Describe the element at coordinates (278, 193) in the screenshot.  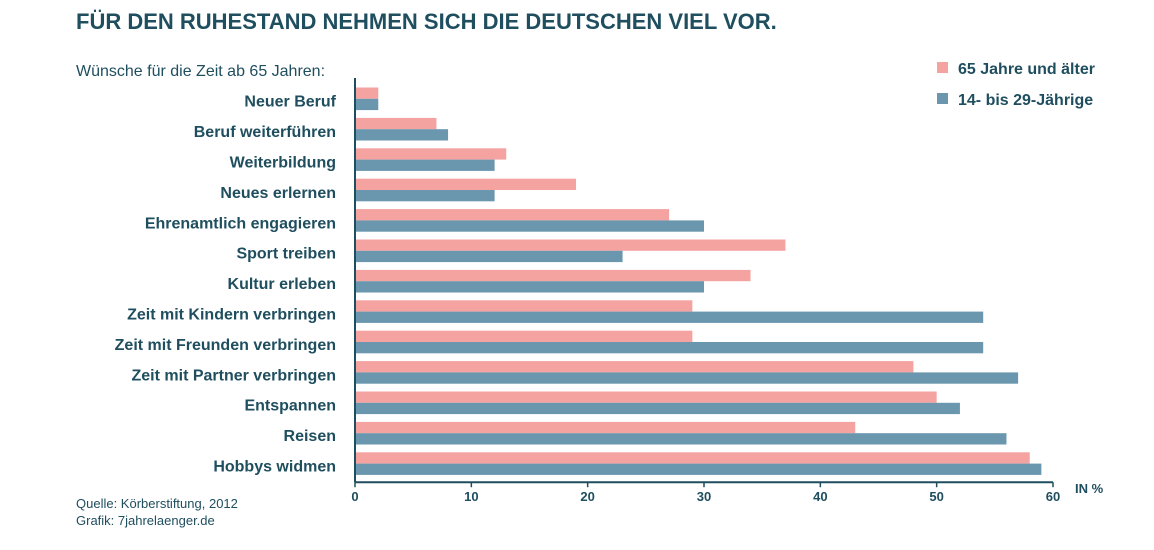
I see `category-label-3: Neues erlernen` at that location.